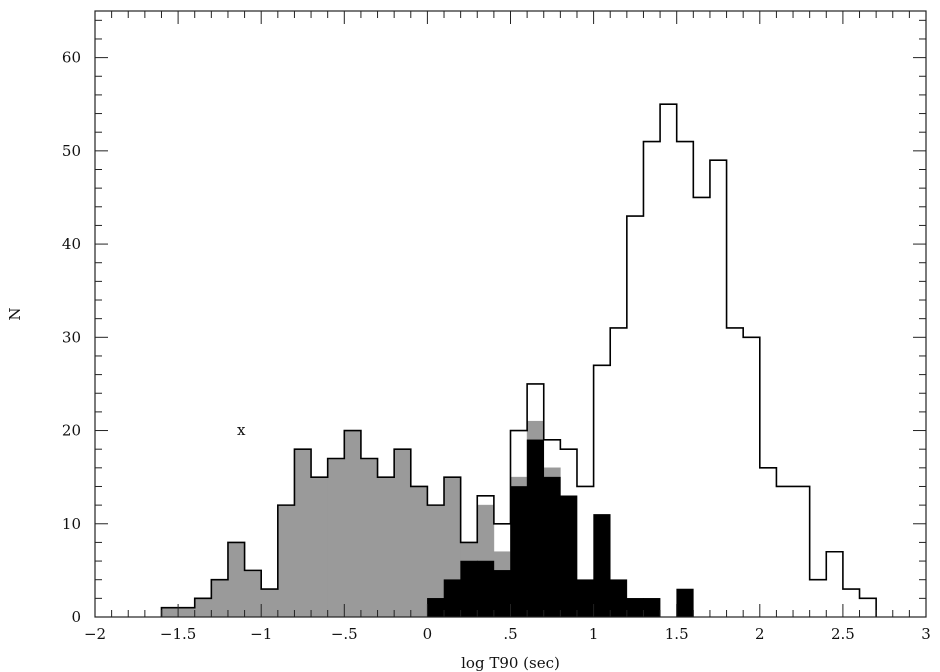 This screenshot has height=672, width=940. I want to click on y-axis-label: N, so click(15, 313).